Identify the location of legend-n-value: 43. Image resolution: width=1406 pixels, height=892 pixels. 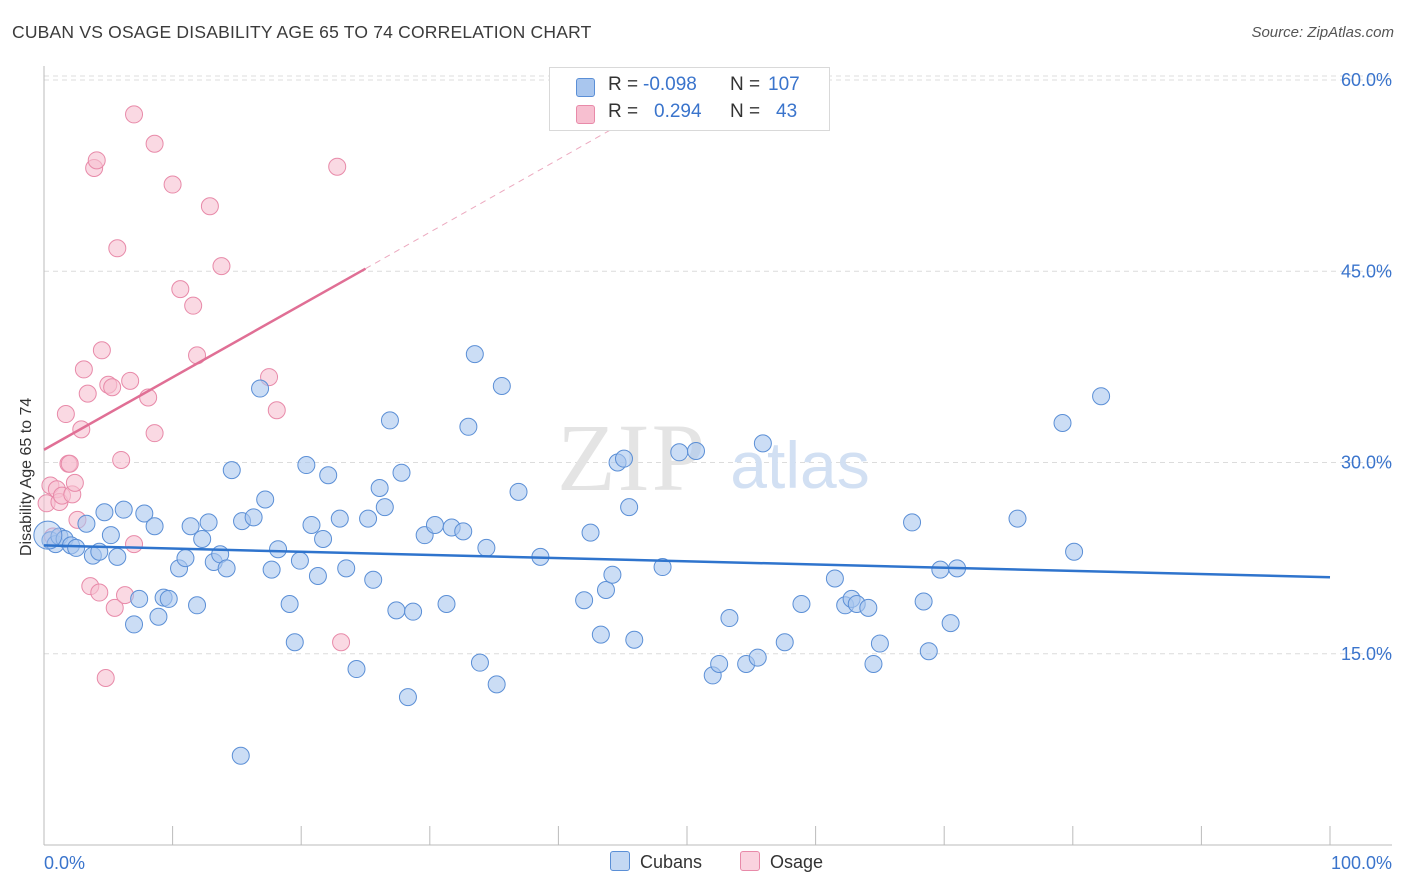
(787, 111).